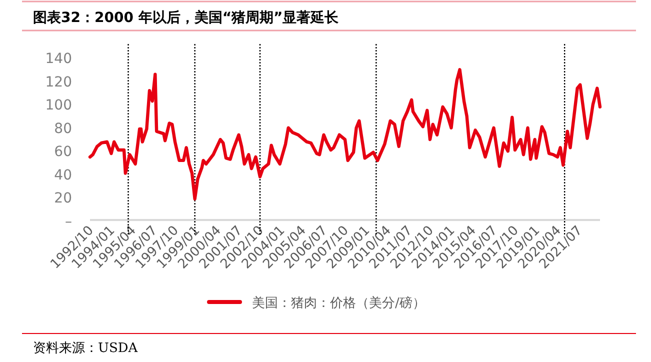  What do you see at coordinates (63, 198) in the screenshot?
I see `y-tick-label: 20` at bounding box center [63, 198].